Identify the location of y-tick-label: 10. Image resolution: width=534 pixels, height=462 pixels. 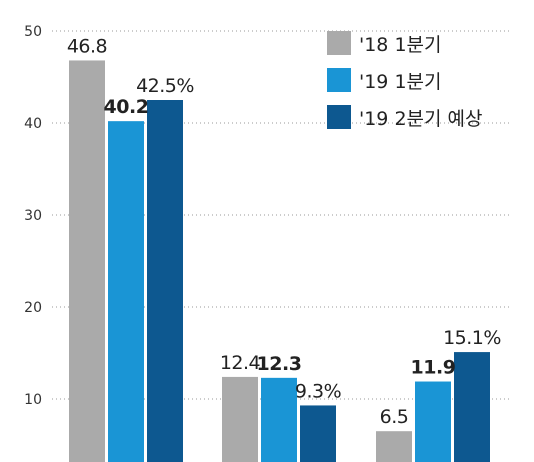
(33, 400).